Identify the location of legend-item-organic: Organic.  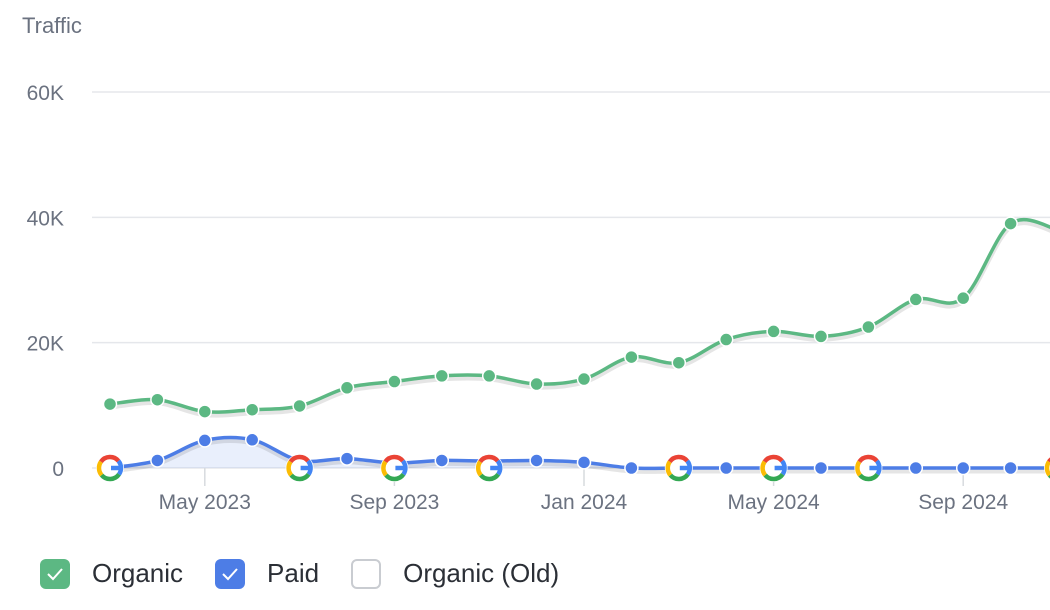
(111, 573).